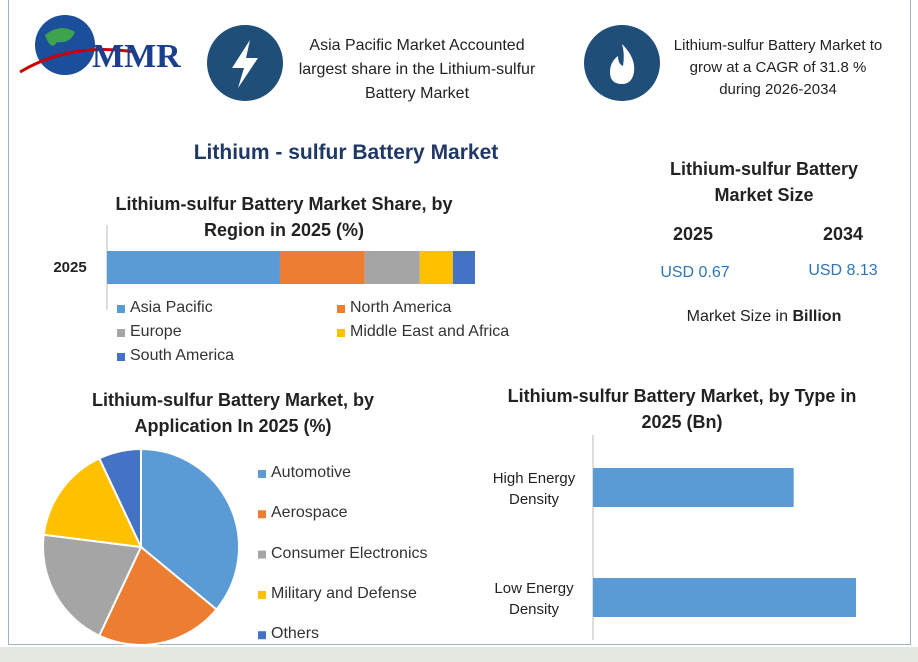  What do you see at coordinates (534, 489) in the screenshot?
I see `category-label: High Energy Density` at bounding box center [534, 489].